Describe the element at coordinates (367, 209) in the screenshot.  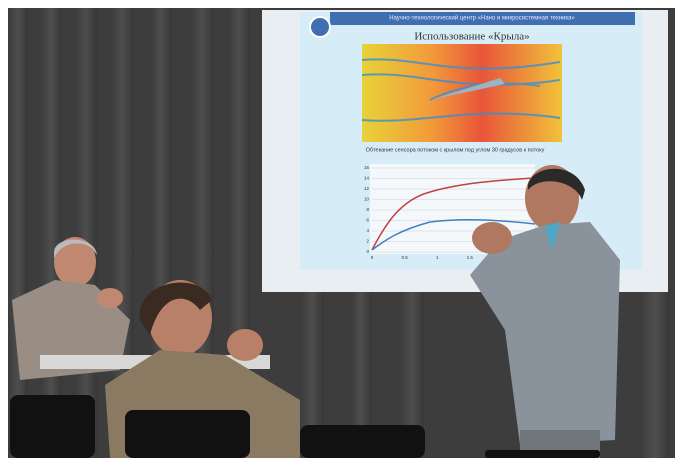
I see `y-tick-label: 8` at that location.